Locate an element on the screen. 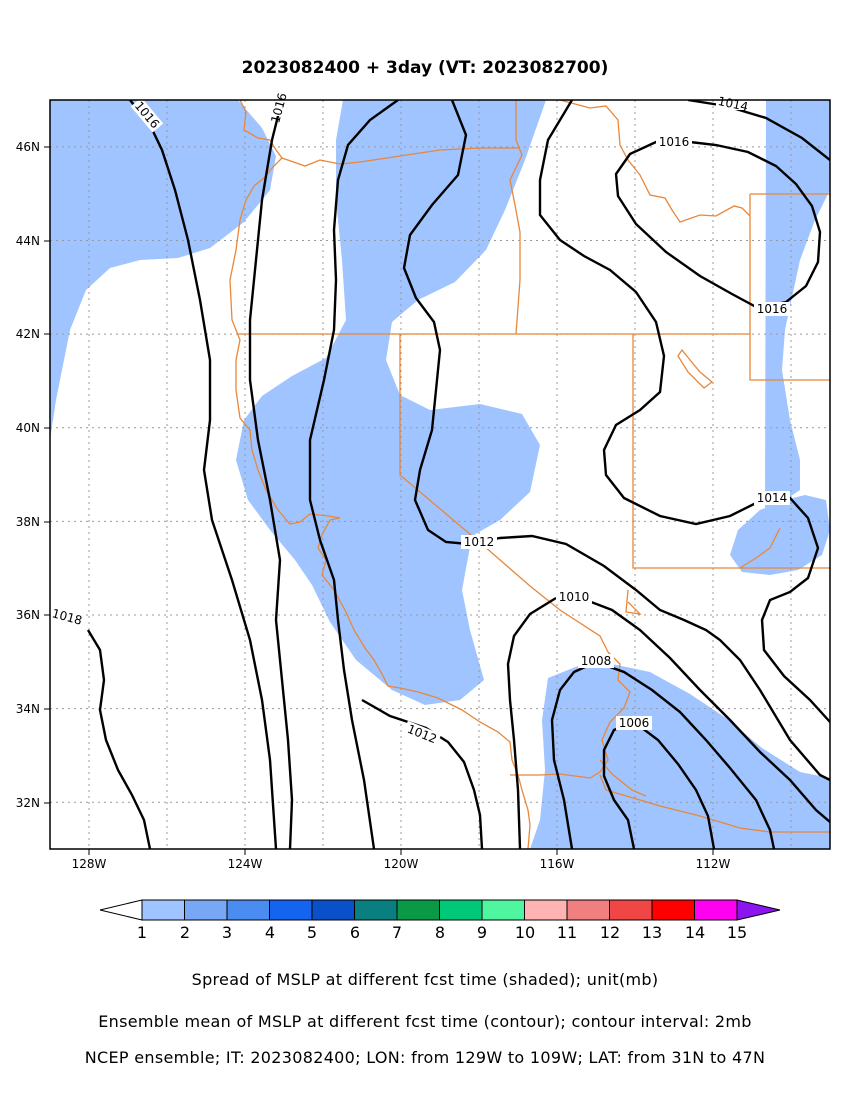 This screenshot has height=1100, width=850. spread-area-east is located at coordinates (780, 535).